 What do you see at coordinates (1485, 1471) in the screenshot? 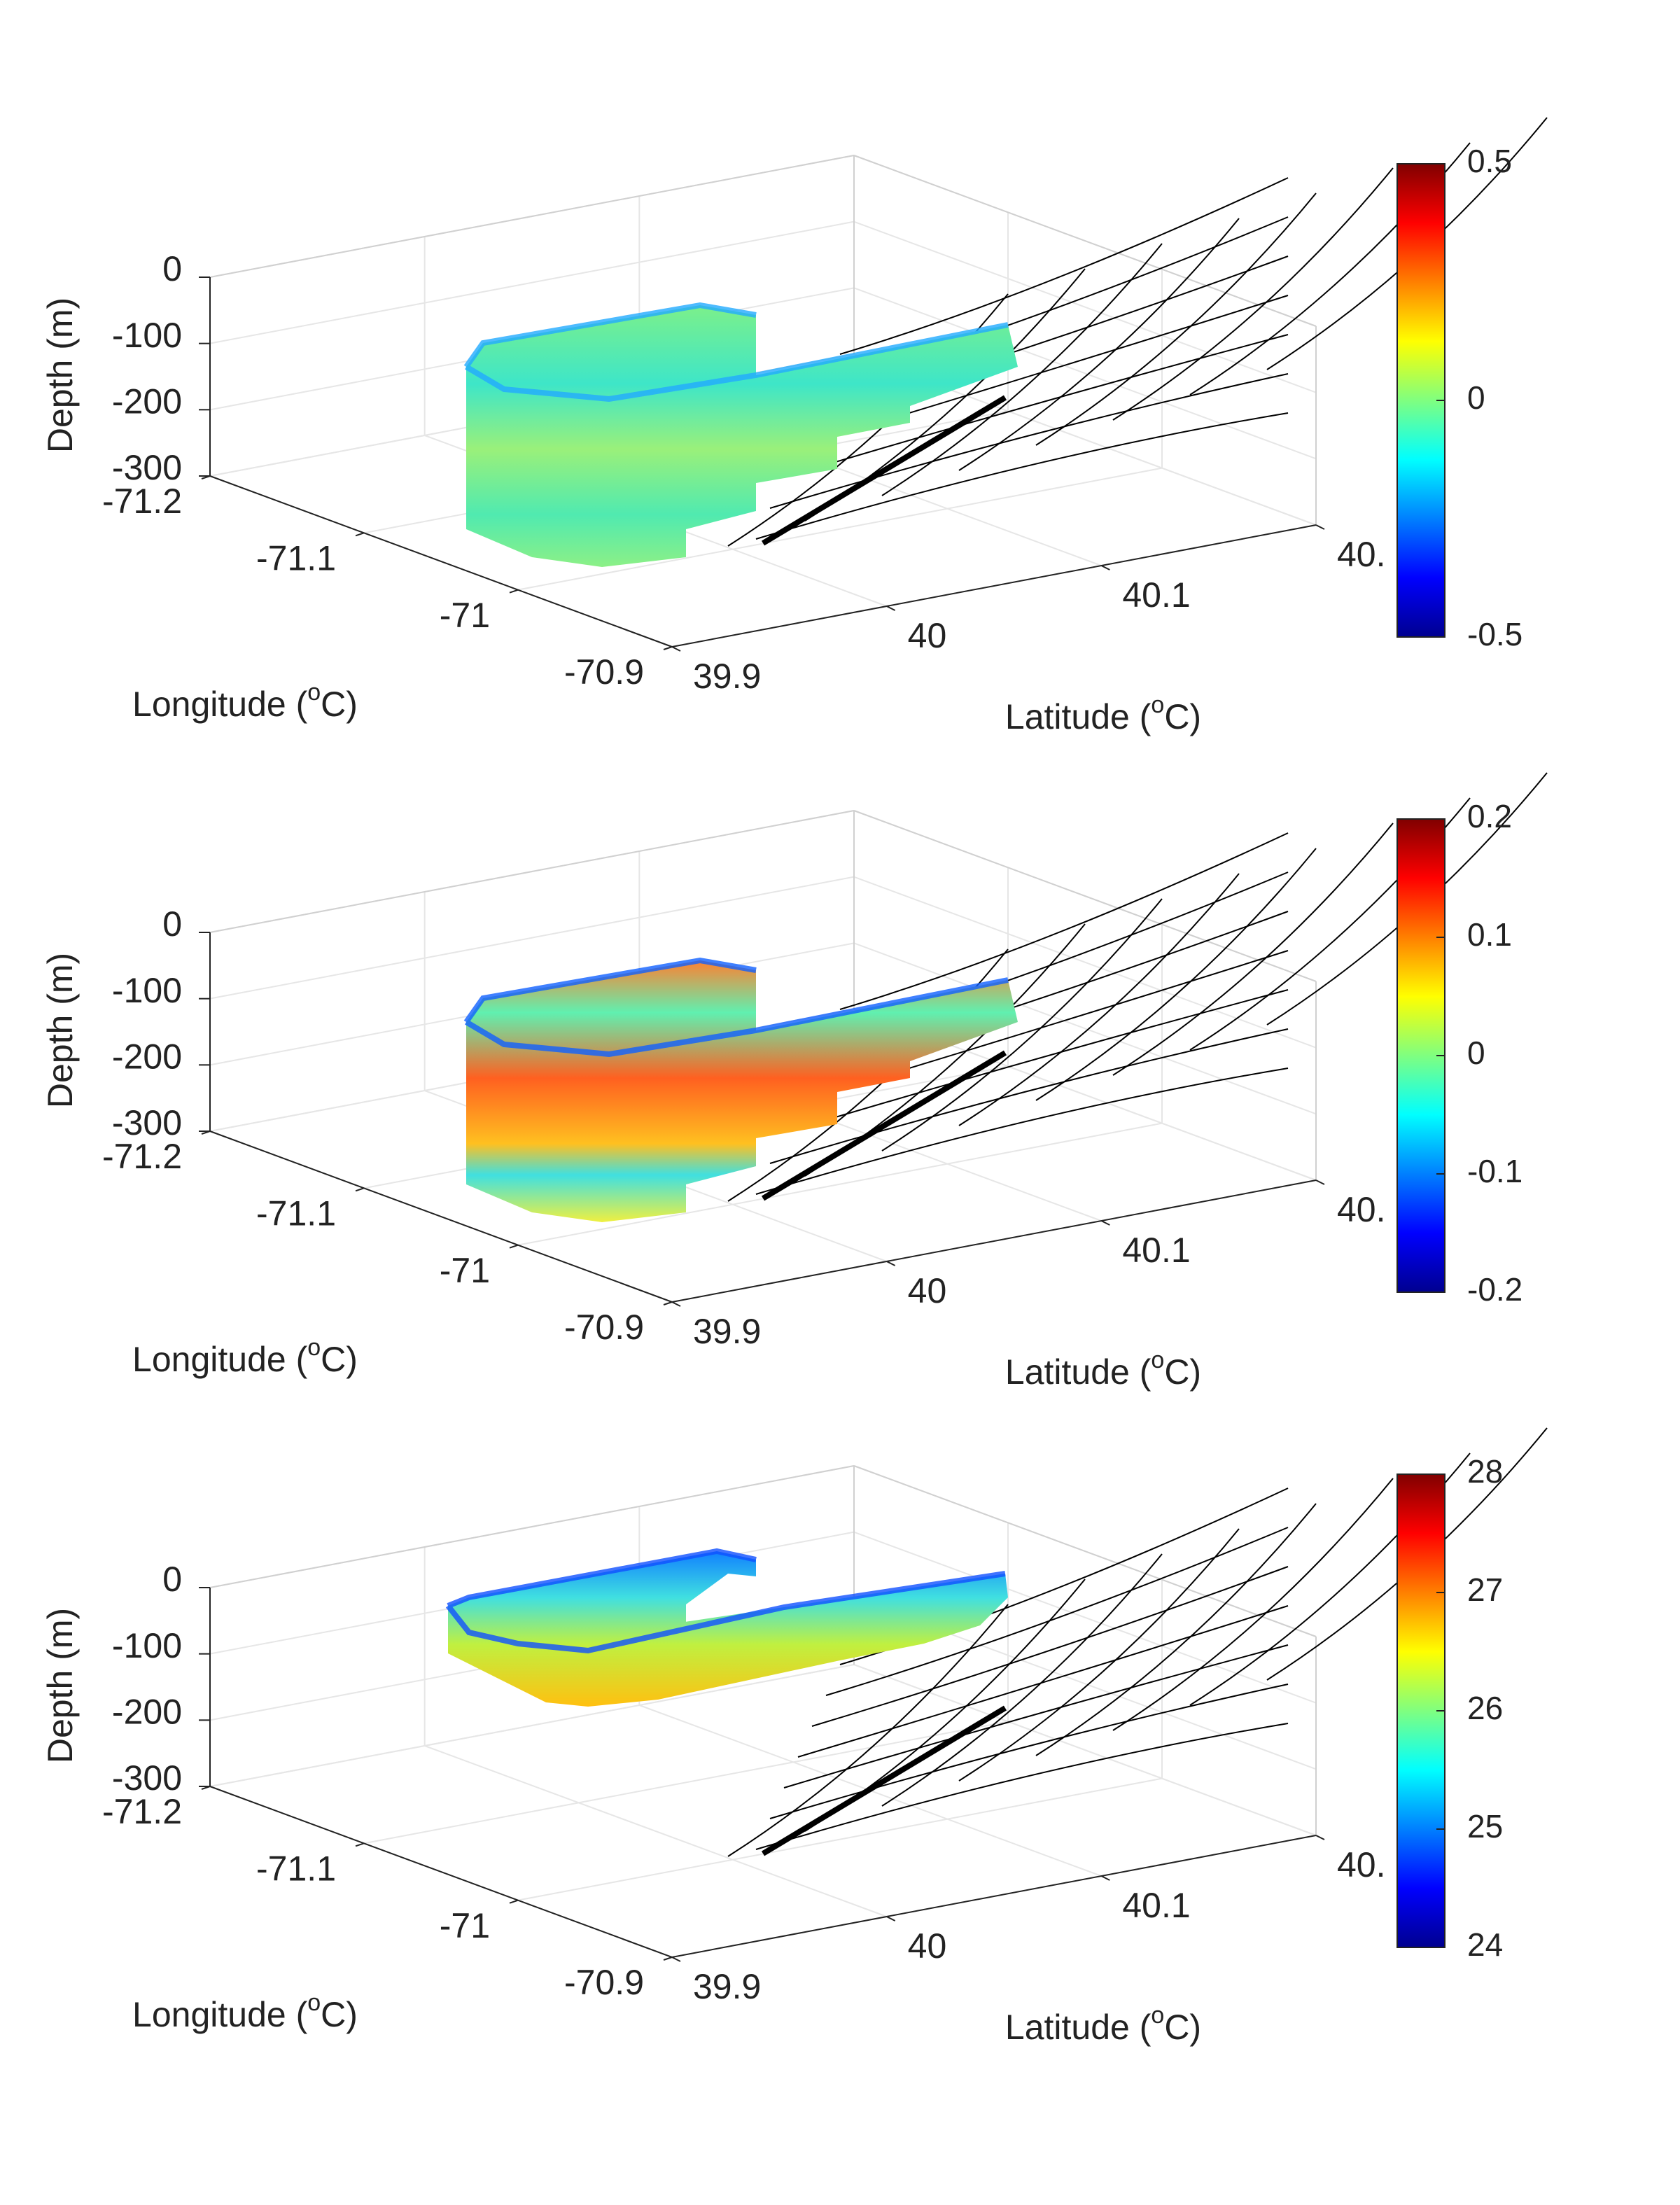
I see `colorbar-tick-label: 28` at bounding box center [1485, 1471].